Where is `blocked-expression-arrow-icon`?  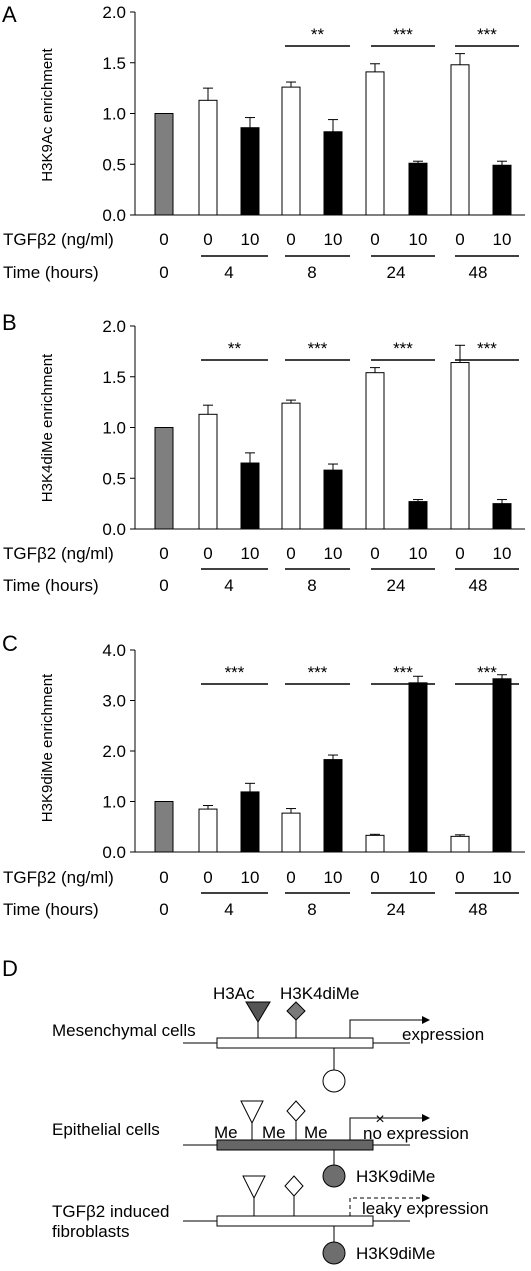
blocked-expression-arrow-icon is located at coordinates (385, 1128).